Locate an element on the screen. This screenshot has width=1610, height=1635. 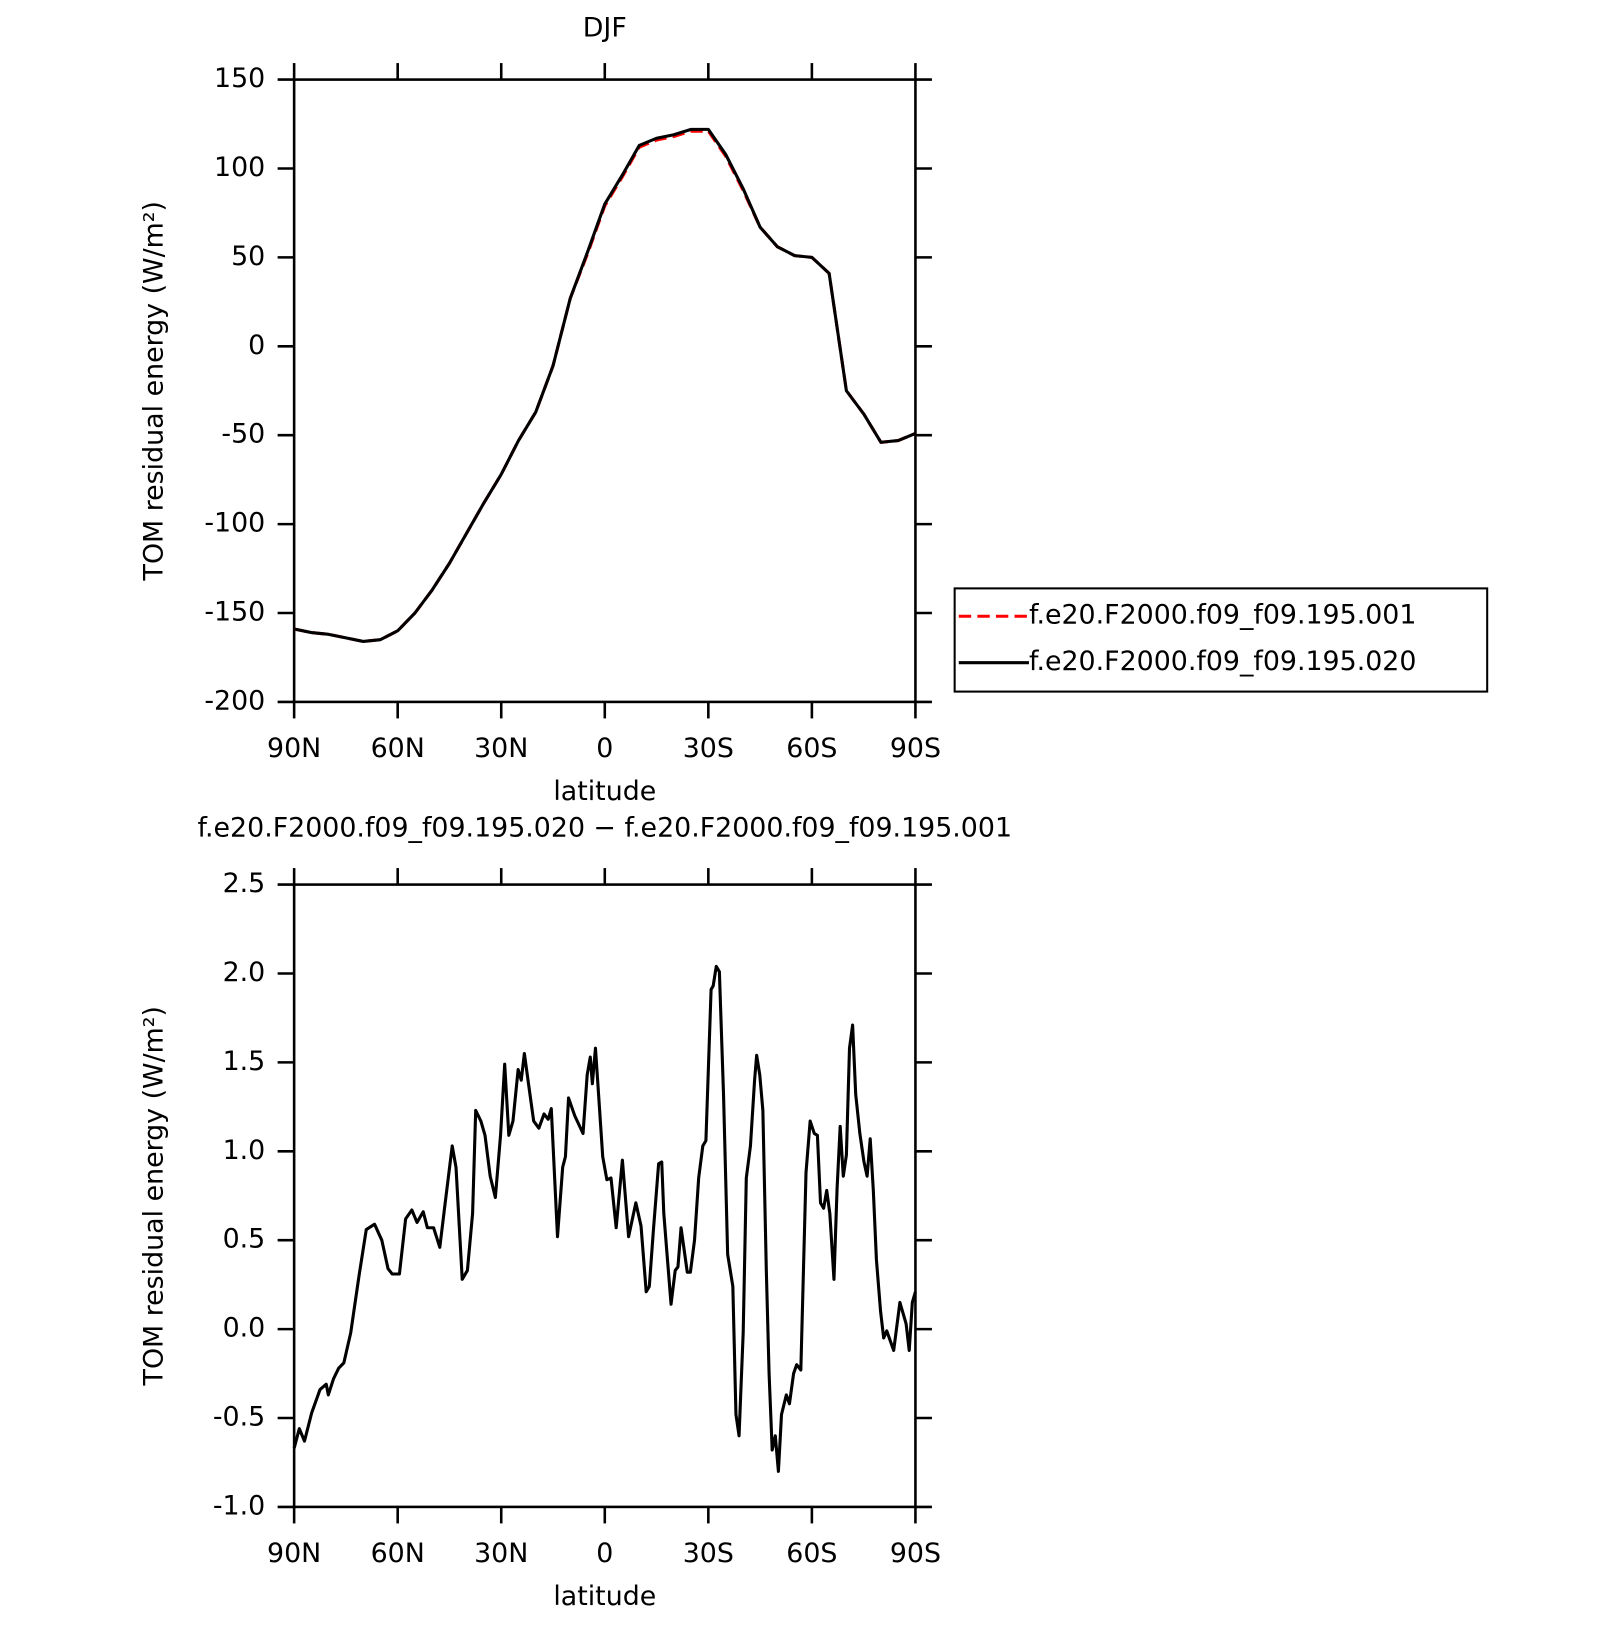
y-tick-label: 1.0 is located at coordinates (244, 1150).